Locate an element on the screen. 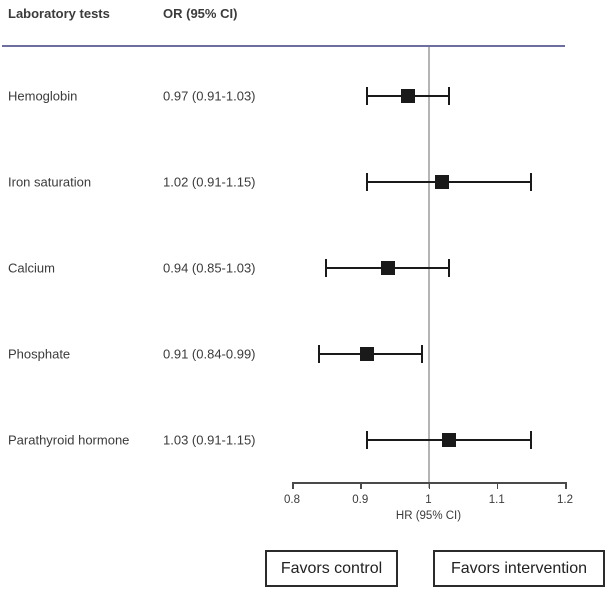  favors-control-box: Favors control is located at coordinates (331, 568).